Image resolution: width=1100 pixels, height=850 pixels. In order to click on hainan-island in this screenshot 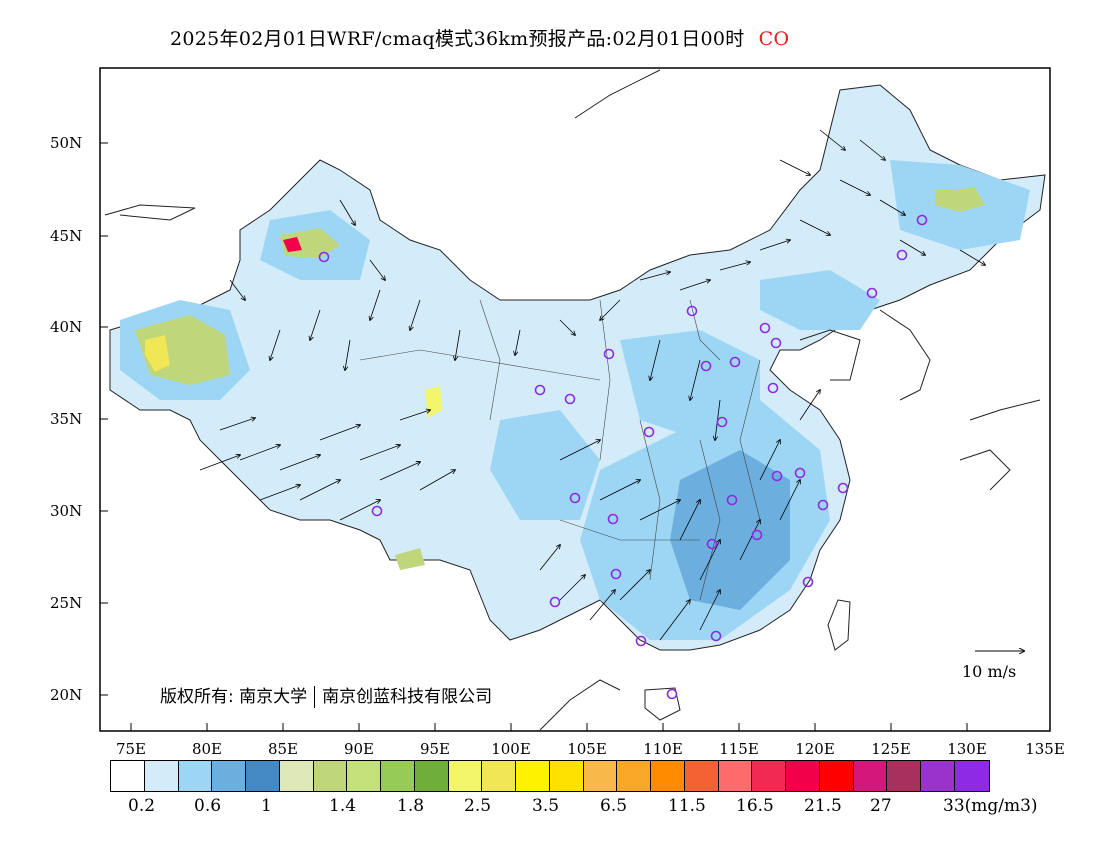, I will do `click(662, 704)`.